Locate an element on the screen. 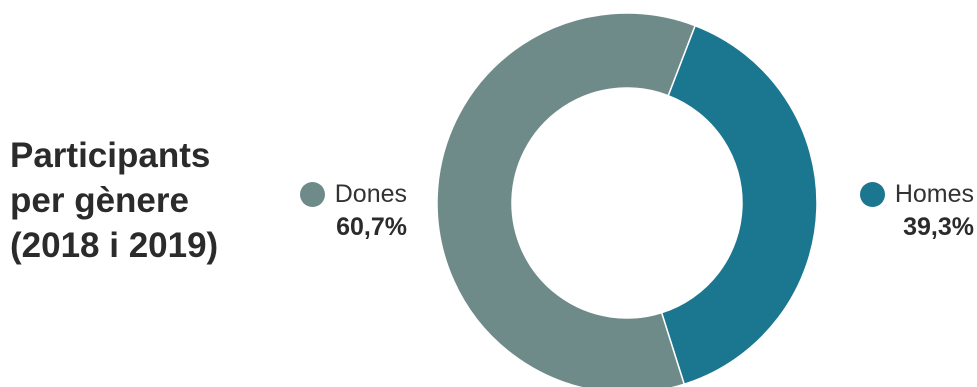 The height and width of the screenshot is (387, 977). title-line-2: per gènere is located at coordinates (99, 200).